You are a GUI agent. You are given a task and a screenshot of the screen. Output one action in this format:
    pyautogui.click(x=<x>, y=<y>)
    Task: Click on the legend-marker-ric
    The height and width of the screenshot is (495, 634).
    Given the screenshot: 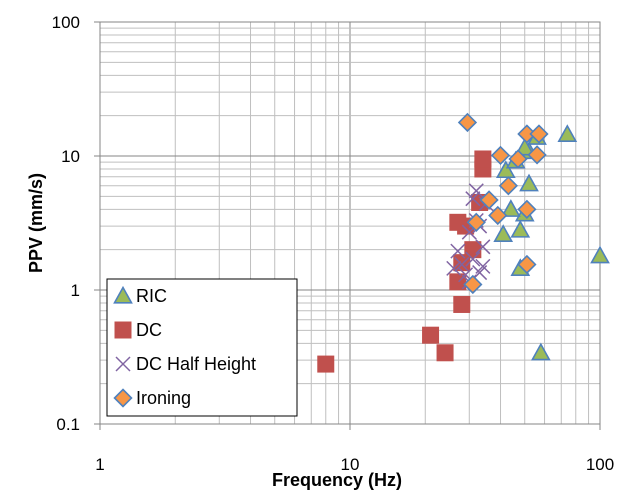 What is the action you would take?
    pyautogui.click(x=123, y=294)
    